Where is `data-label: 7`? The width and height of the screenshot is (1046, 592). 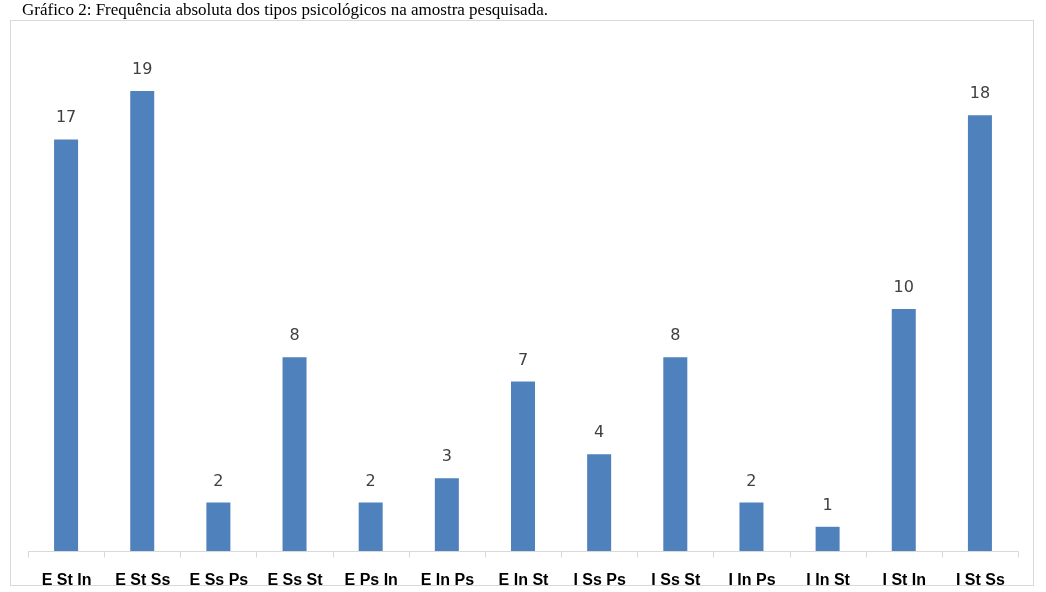
data-label: 7 is located at coordinates (523, 359).